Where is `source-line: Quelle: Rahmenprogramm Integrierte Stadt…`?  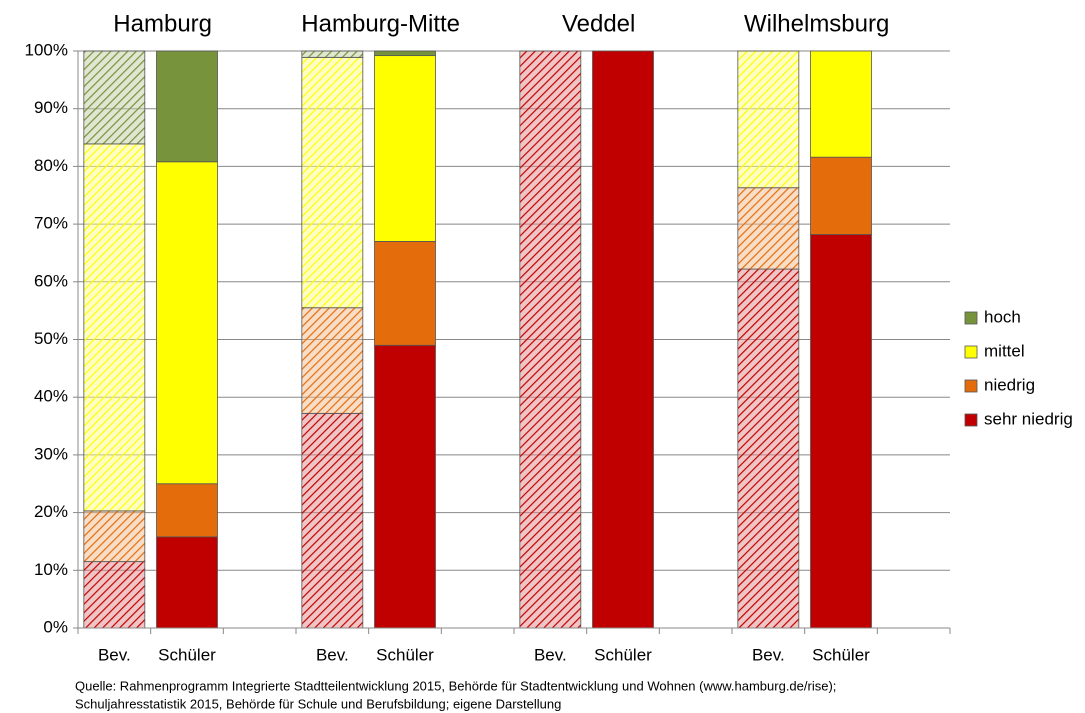 source-line: Quelle: Rahmenprogramm Integrierte Stadt… is located at coordinates (455, 685).